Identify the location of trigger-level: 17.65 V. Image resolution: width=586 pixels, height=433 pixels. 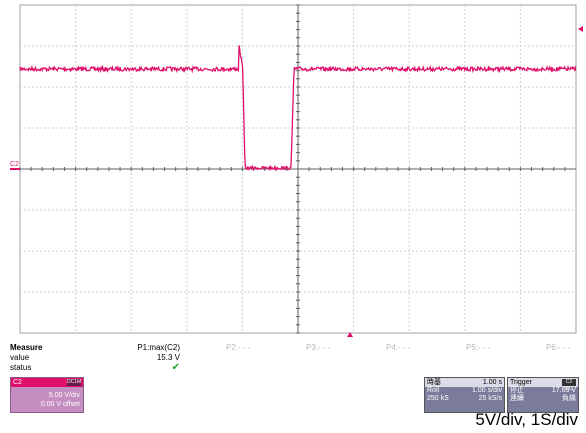
(563, 390).